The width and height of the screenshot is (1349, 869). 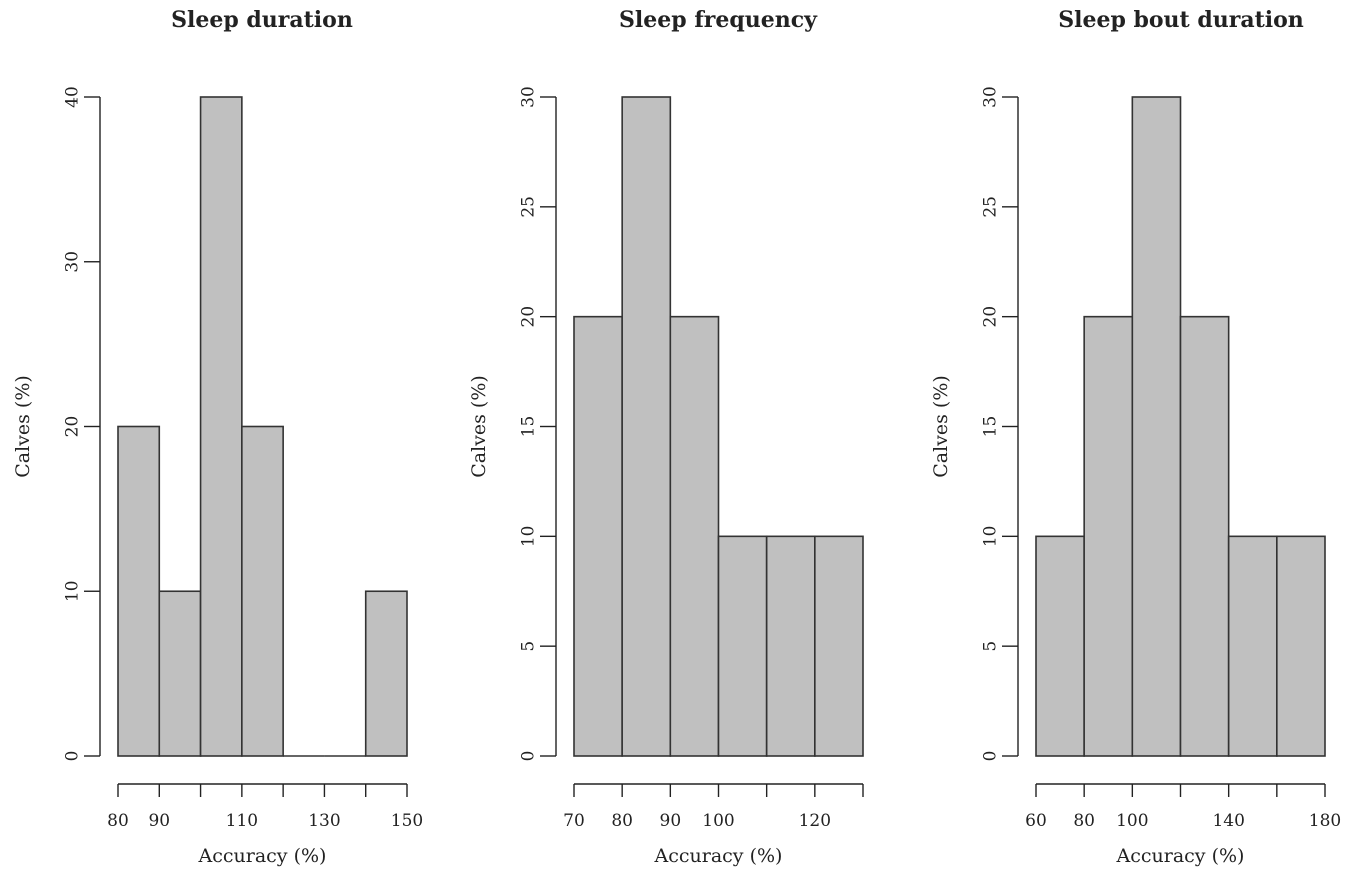 What do you see at coordinates (718, 20) in the screenshot?
I see `chart-title: Sleep frequency` at bounding box center [718, 20].